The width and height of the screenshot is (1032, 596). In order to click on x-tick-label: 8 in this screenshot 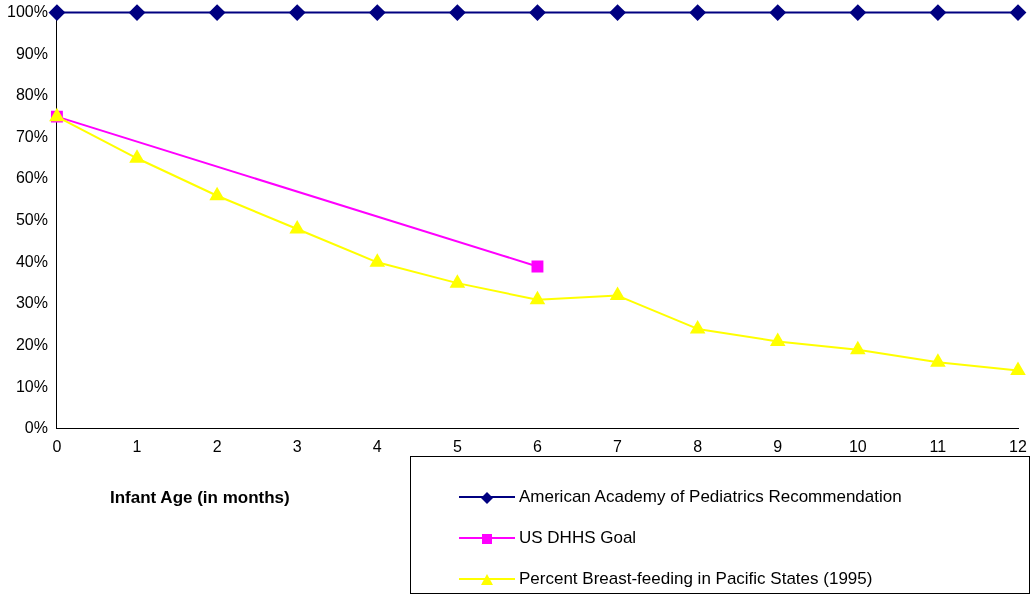, I will do `click(698, 446)`.